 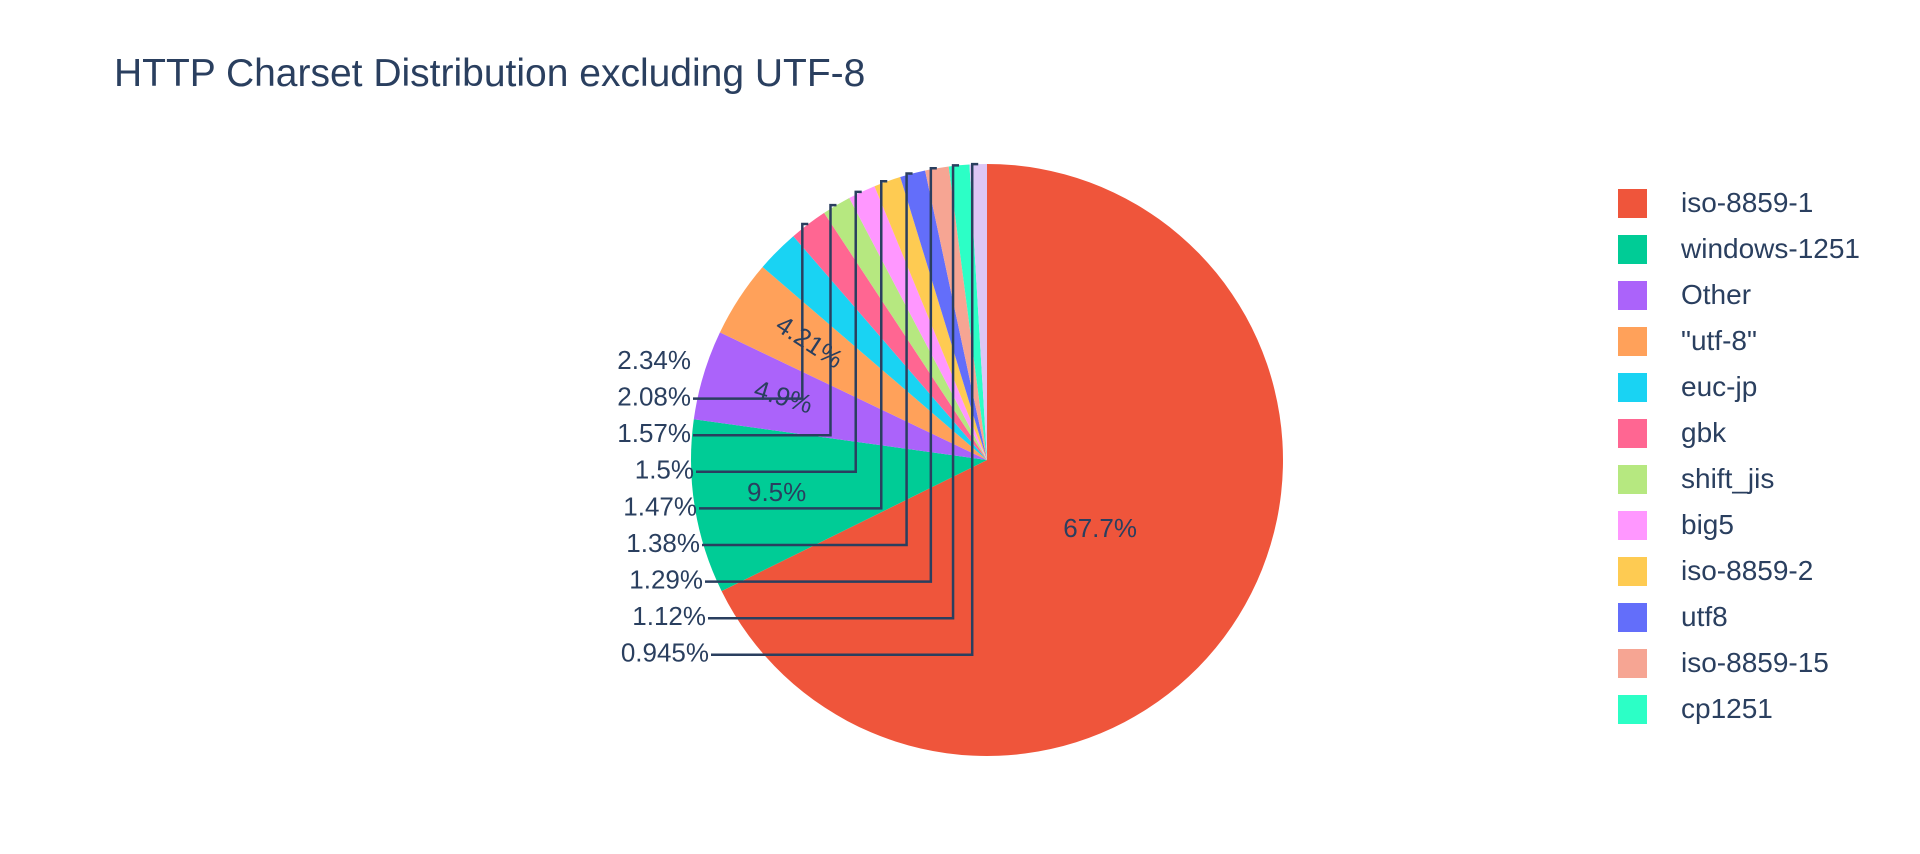 I want to click on legend-item: iso-8859-1, so click(x=1739, y=203).